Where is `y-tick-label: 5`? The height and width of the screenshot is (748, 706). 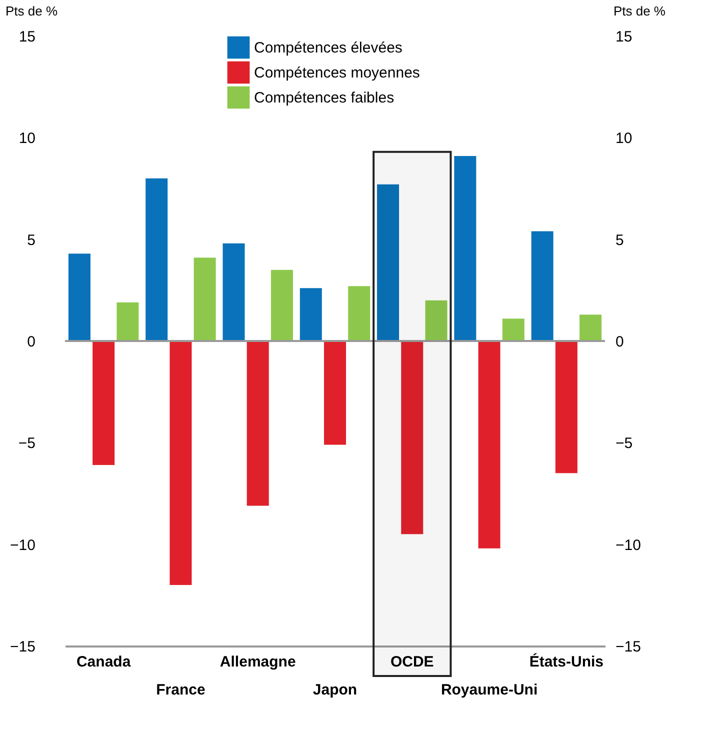
y-tick-label: 5 is located at coordinates (31, 240).